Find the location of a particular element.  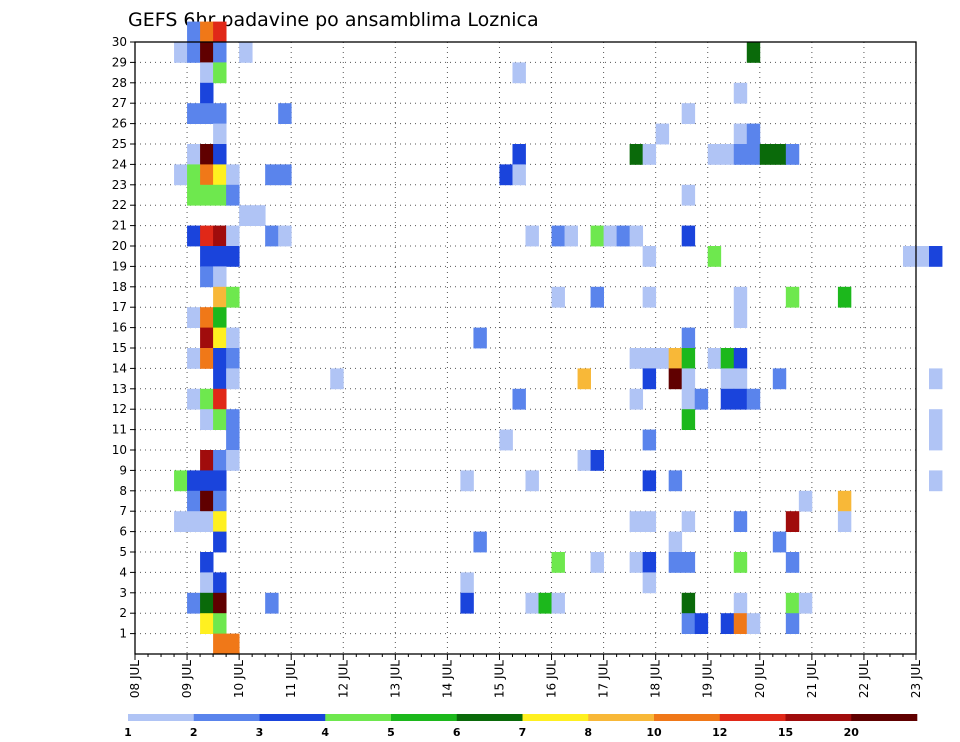

y-tick-label: 19 is located at coordinates (119, 266).